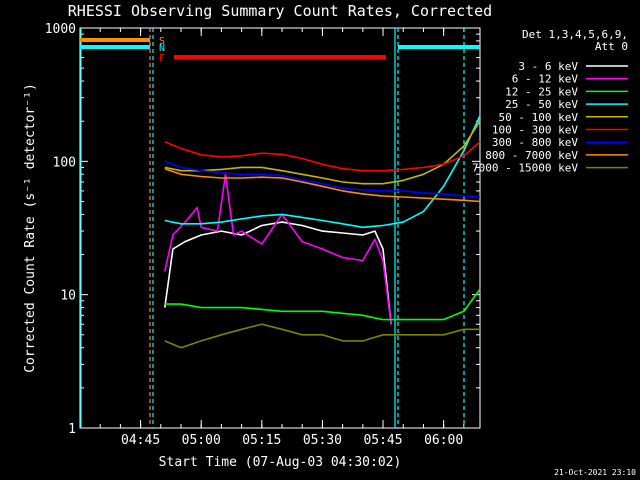 The height and width of the screenshot is (480, 640). What do you see at coordinates (162, 41) in the screenshot?
I see `flag-label-s: S` at bounding box center [162, 41].